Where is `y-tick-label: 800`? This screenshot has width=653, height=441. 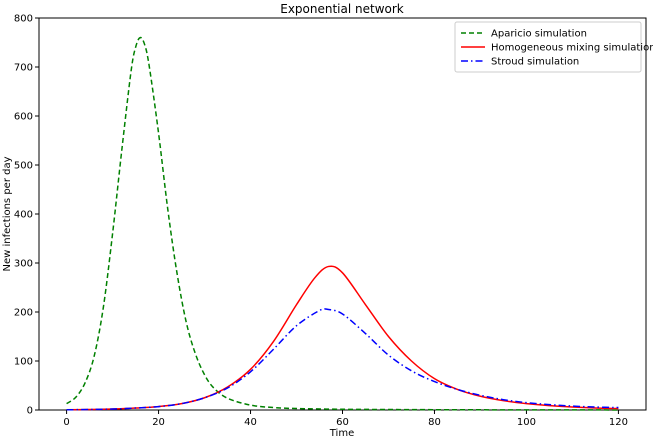 y-tick-label: 800 is located at coordinates (23, 19).